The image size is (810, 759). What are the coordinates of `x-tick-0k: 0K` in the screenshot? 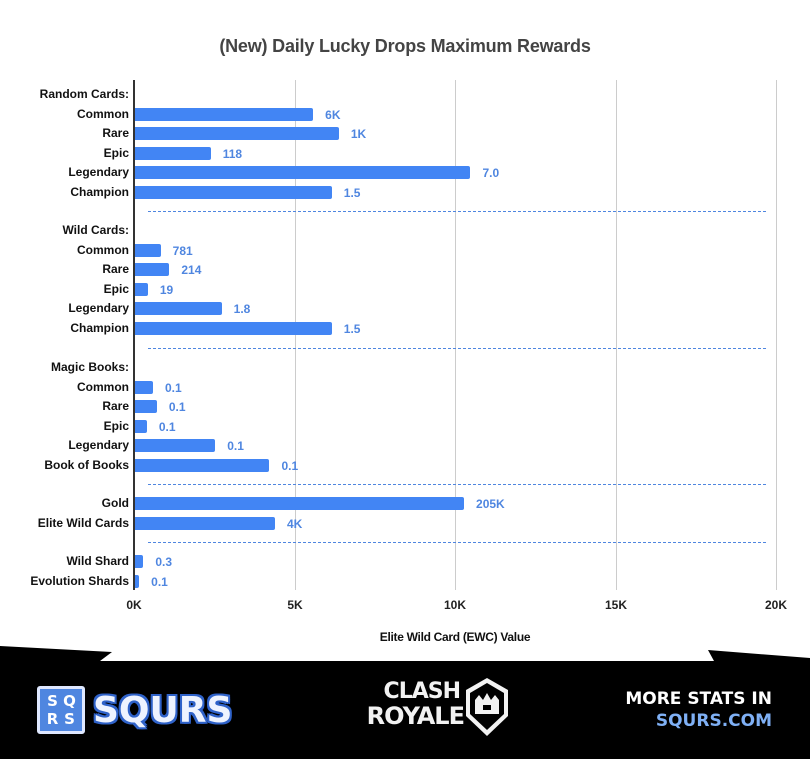 It's located at (134, 605).